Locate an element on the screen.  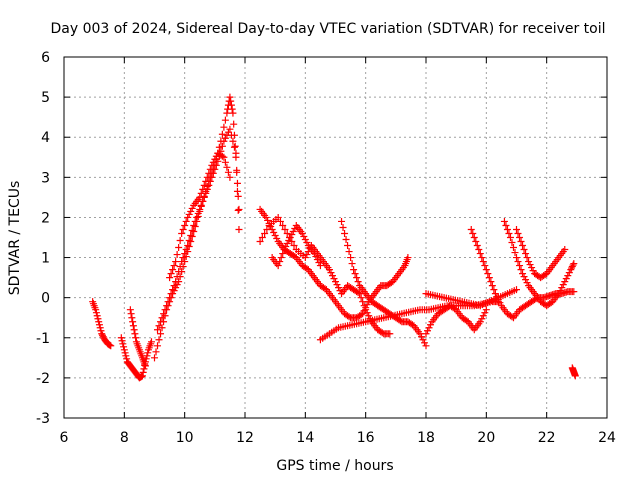
y-tick-label: 6 is located at coordinates (45, 58).